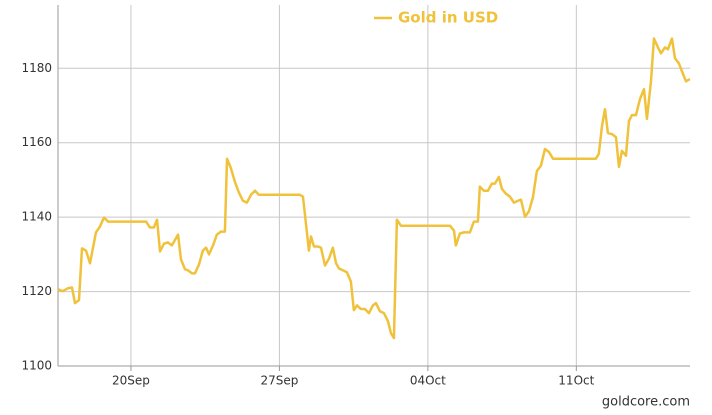 The width and height of the screenshot is (712, 415). Describe the element at coordinates (576, 381) in the screenshot. I see `x-tick-label: 11Oct` at that location.